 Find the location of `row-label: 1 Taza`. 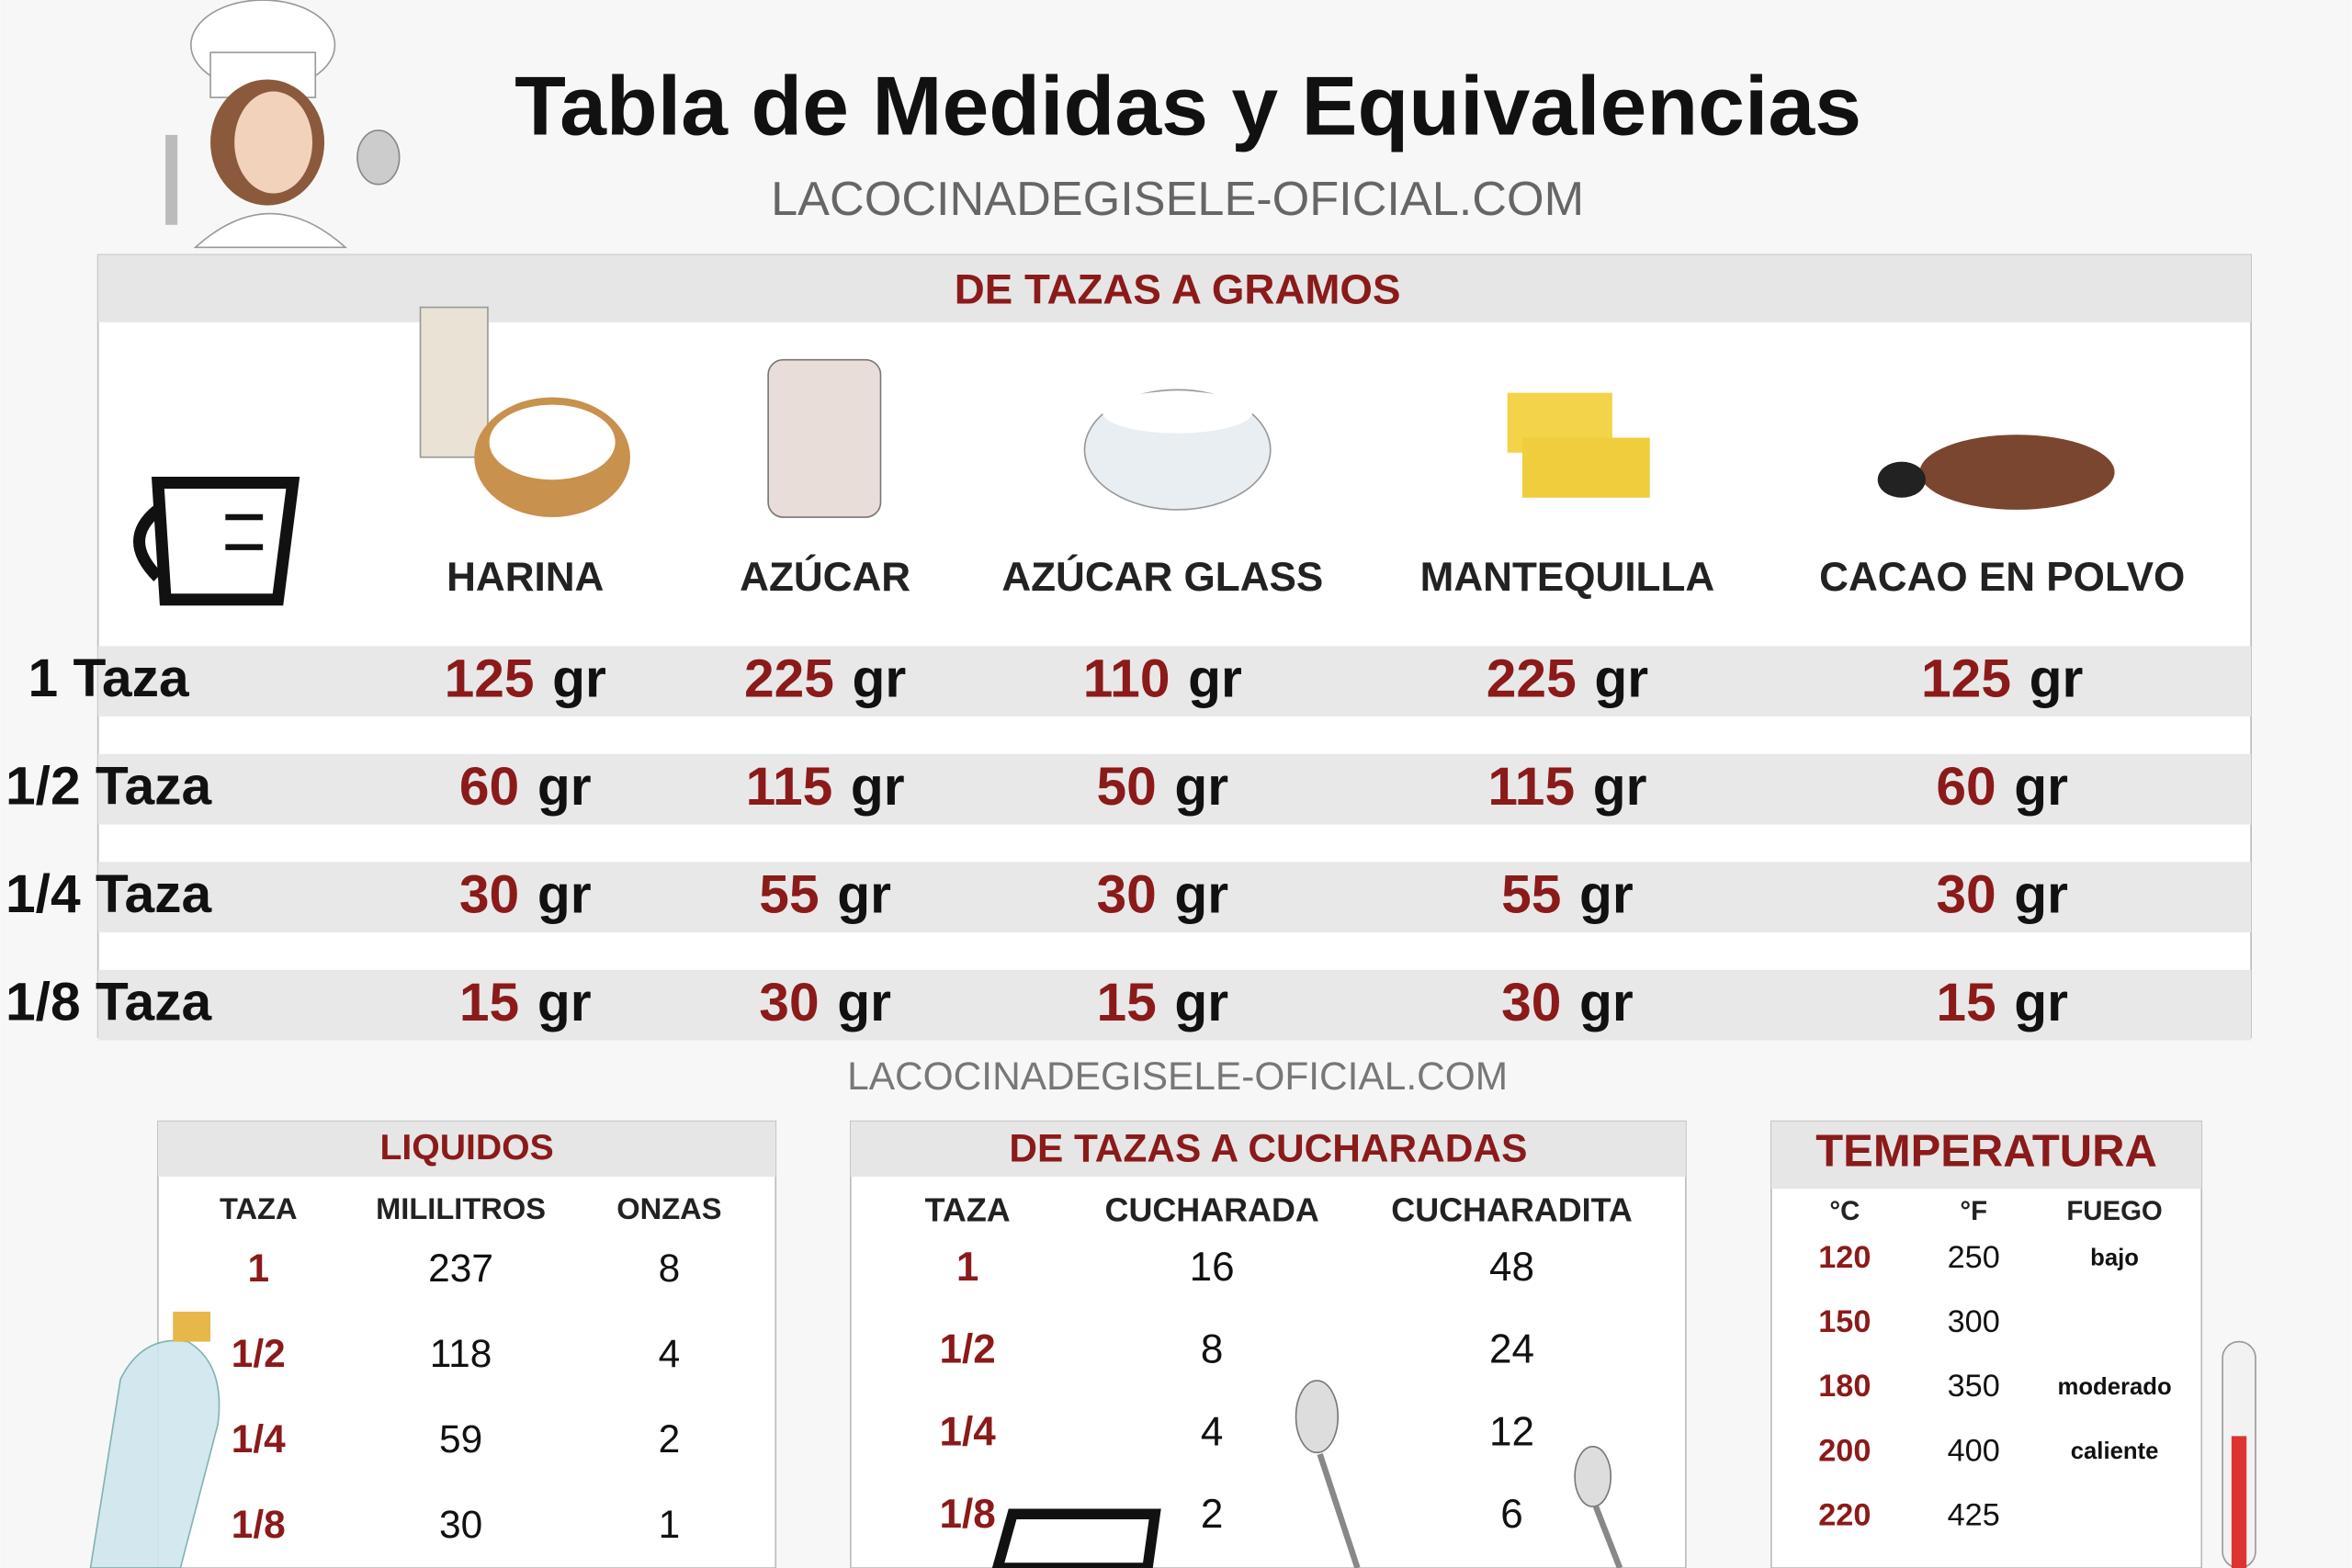

row-label: 1 Taza is located at coordinates (109, 679).